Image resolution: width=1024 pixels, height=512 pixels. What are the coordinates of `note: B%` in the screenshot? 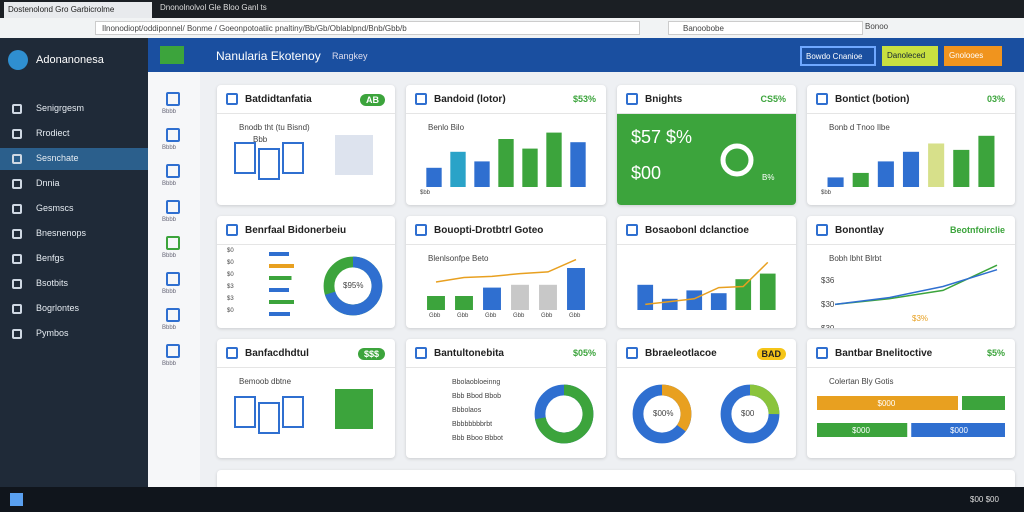 It's located at (768, 177).